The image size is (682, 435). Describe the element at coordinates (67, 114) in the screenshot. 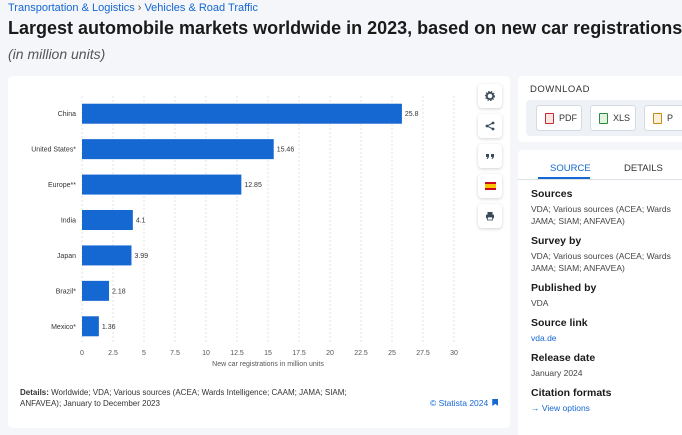

I see `category-label: China` at that location.